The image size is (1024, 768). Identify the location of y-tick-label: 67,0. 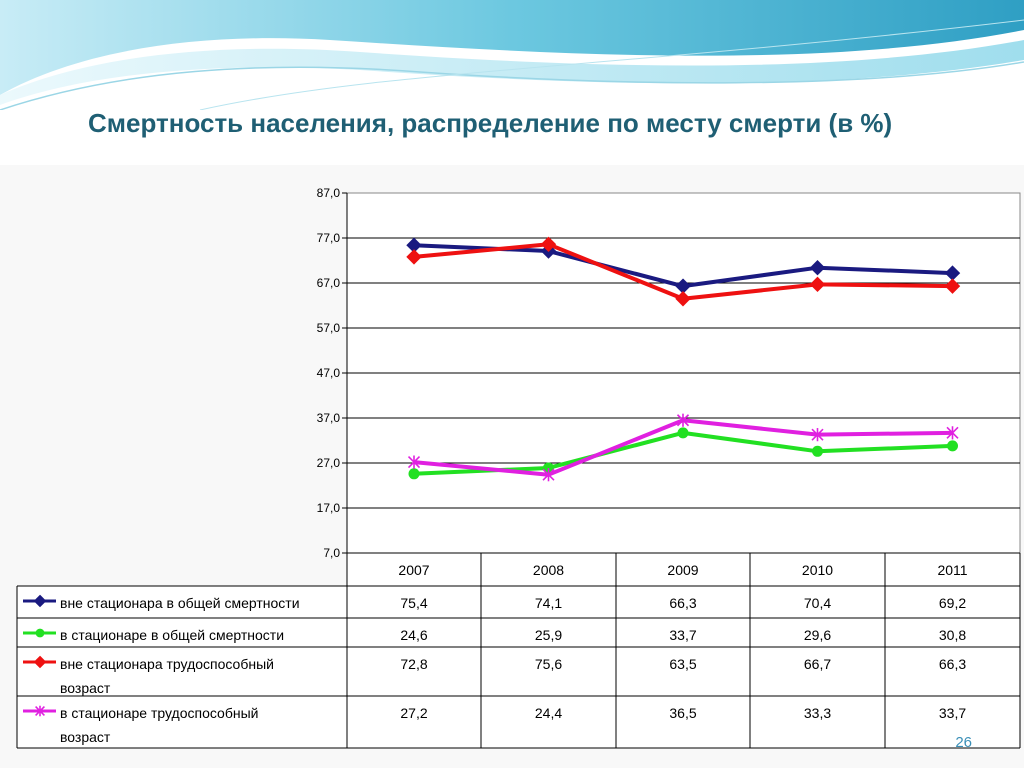
(329, 283).